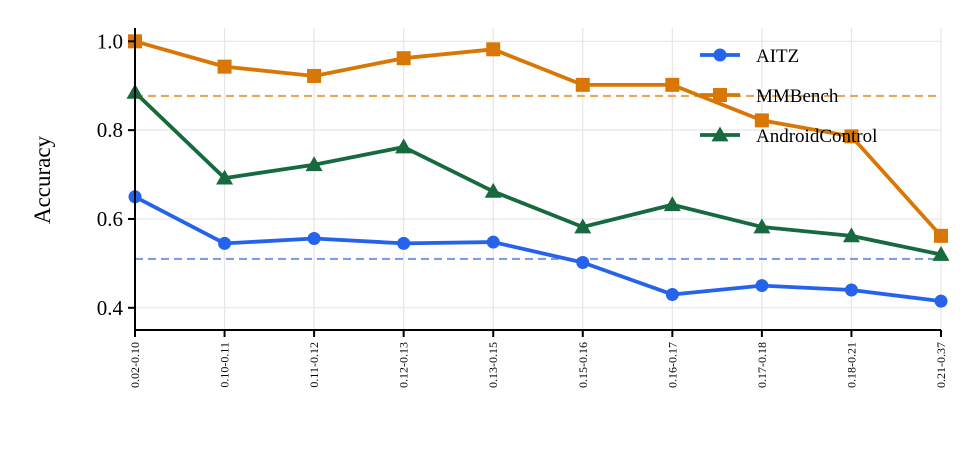 This screenshot has width=980, height=466. What do you see at coordinates (110, 41) in the screenshot?
I see `y-tick-label: 1.0` at bounding box center [110, 41].